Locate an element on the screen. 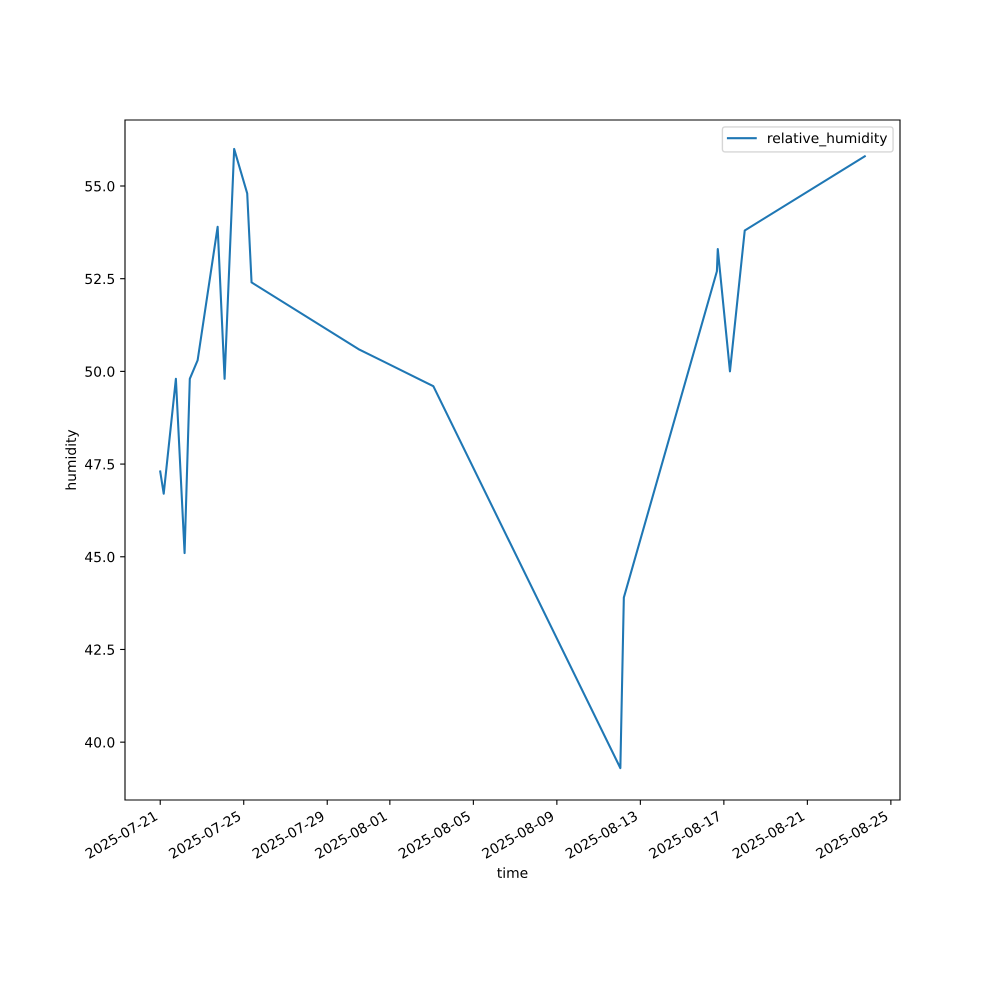 This screenshot has height=1000, width=1000. x-axis-title: time is located at coordinates (512, 872).